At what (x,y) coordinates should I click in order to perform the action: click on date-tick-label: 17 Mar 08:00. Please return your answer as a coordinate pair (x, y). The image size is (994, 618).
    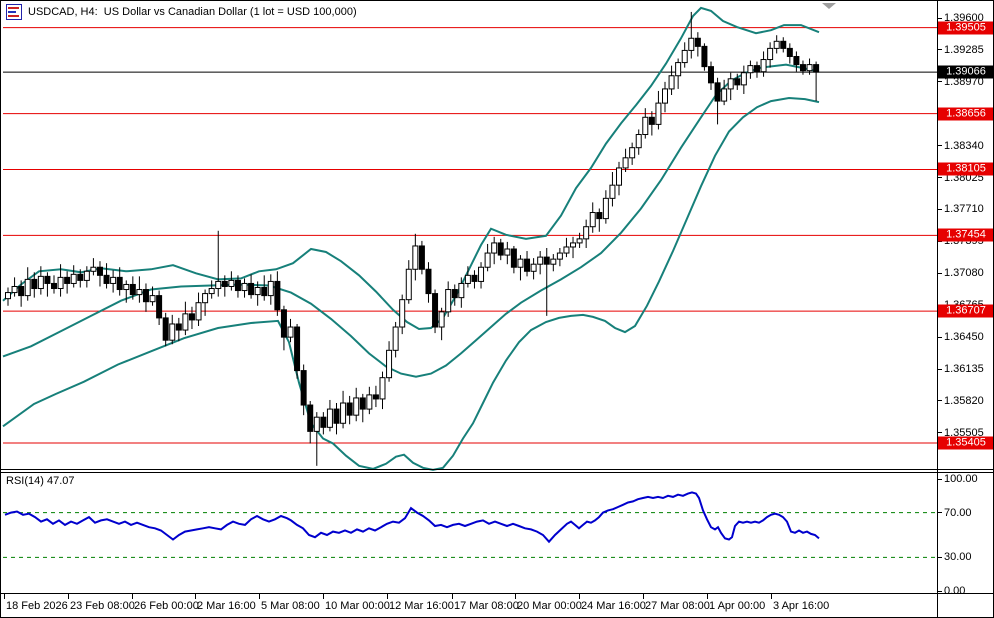
    Looking at the image, I should click on (486, 606).